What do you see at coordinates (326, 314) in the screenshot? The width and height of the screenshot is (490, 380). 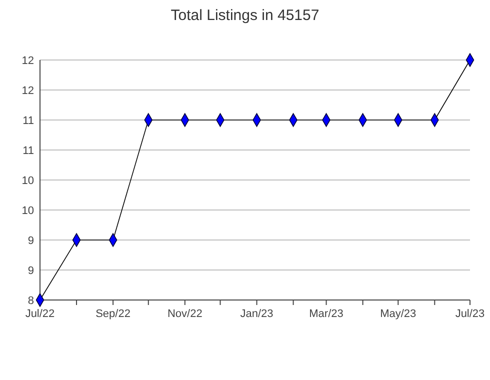 I see `x-tick-label: Mar/23` at bounding box center [326, 314].